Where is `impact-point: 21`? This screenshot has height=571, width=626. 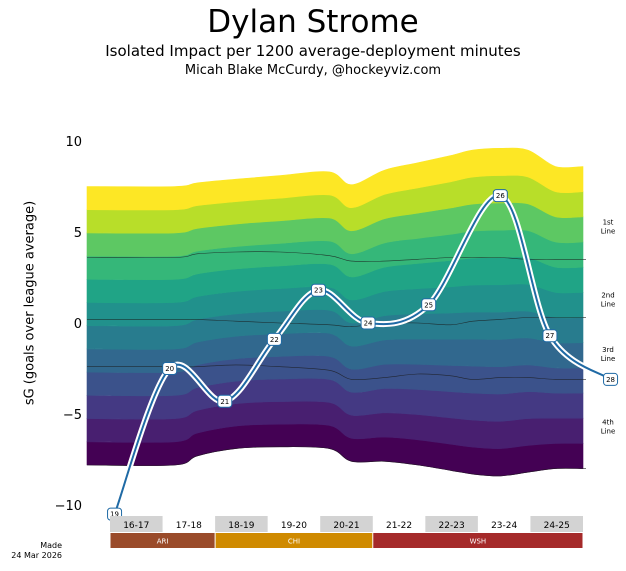
impact-point: 21 is located at coordinates (225, 401).